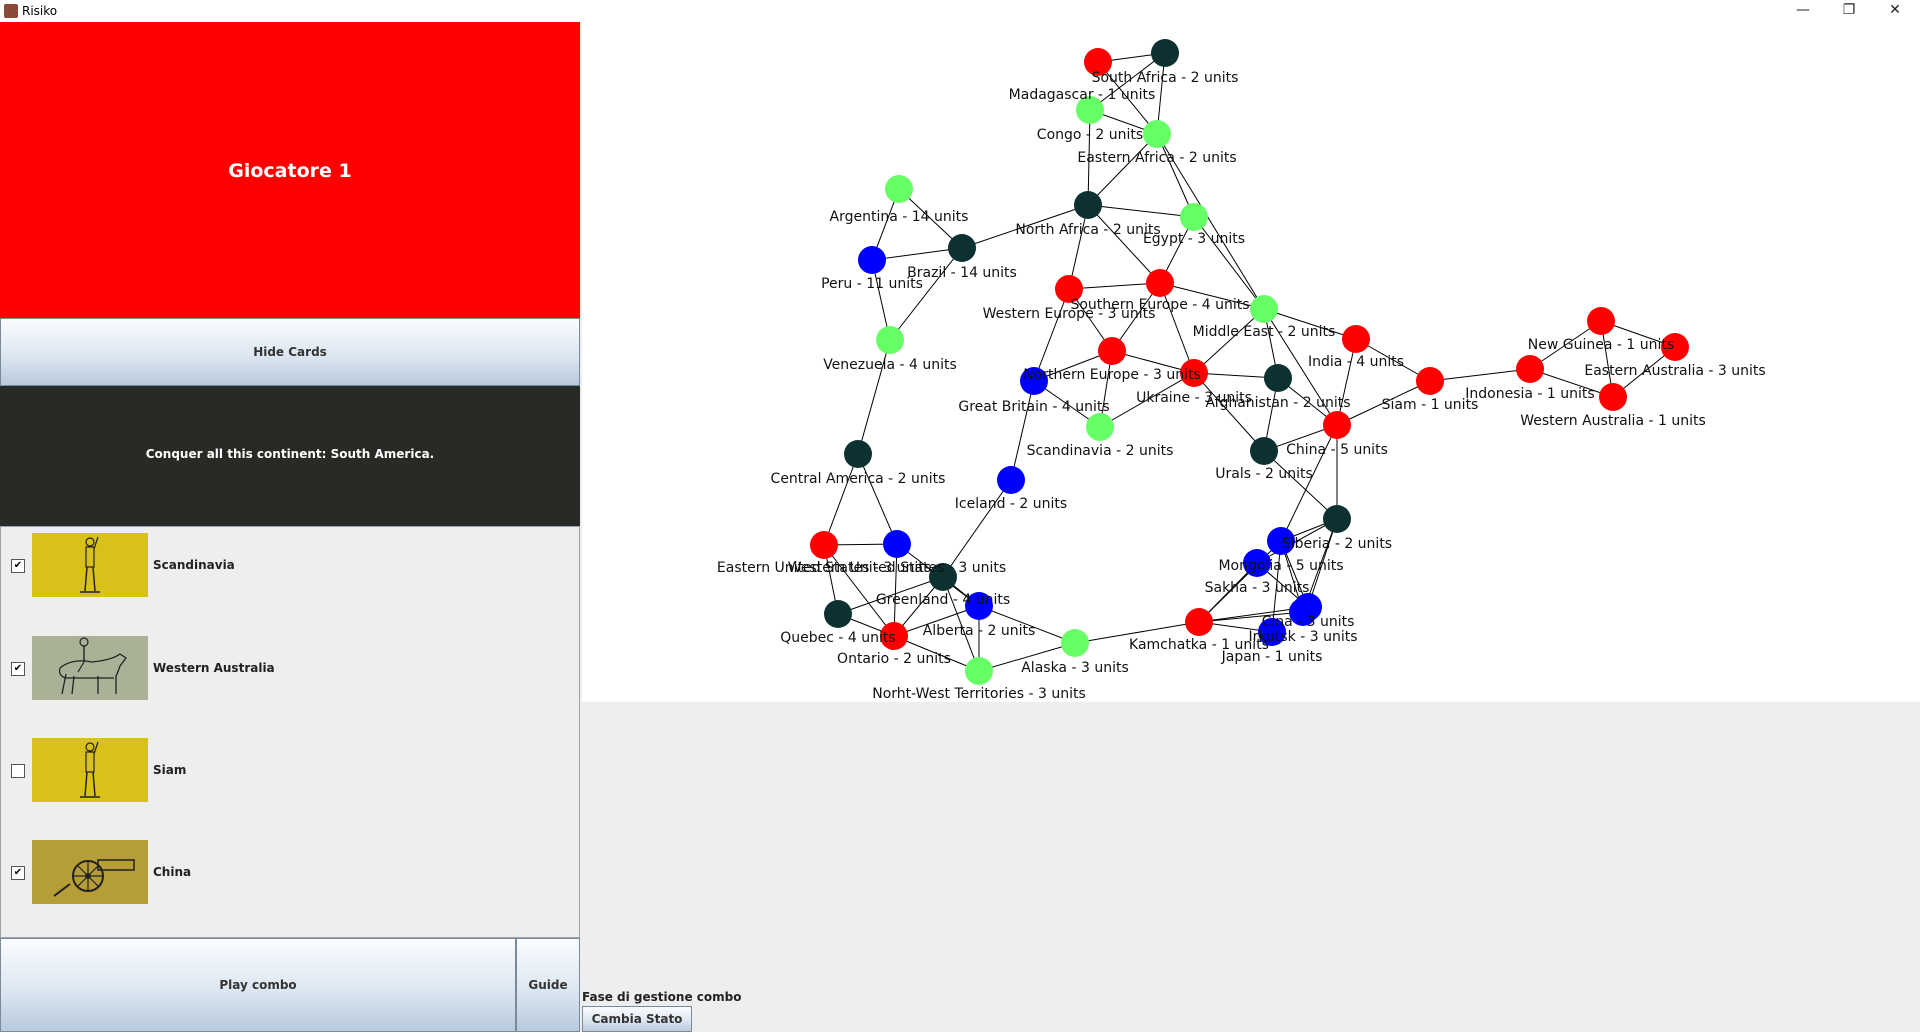  I want to click on territory-node-kamchatka, so click(1199, 622).